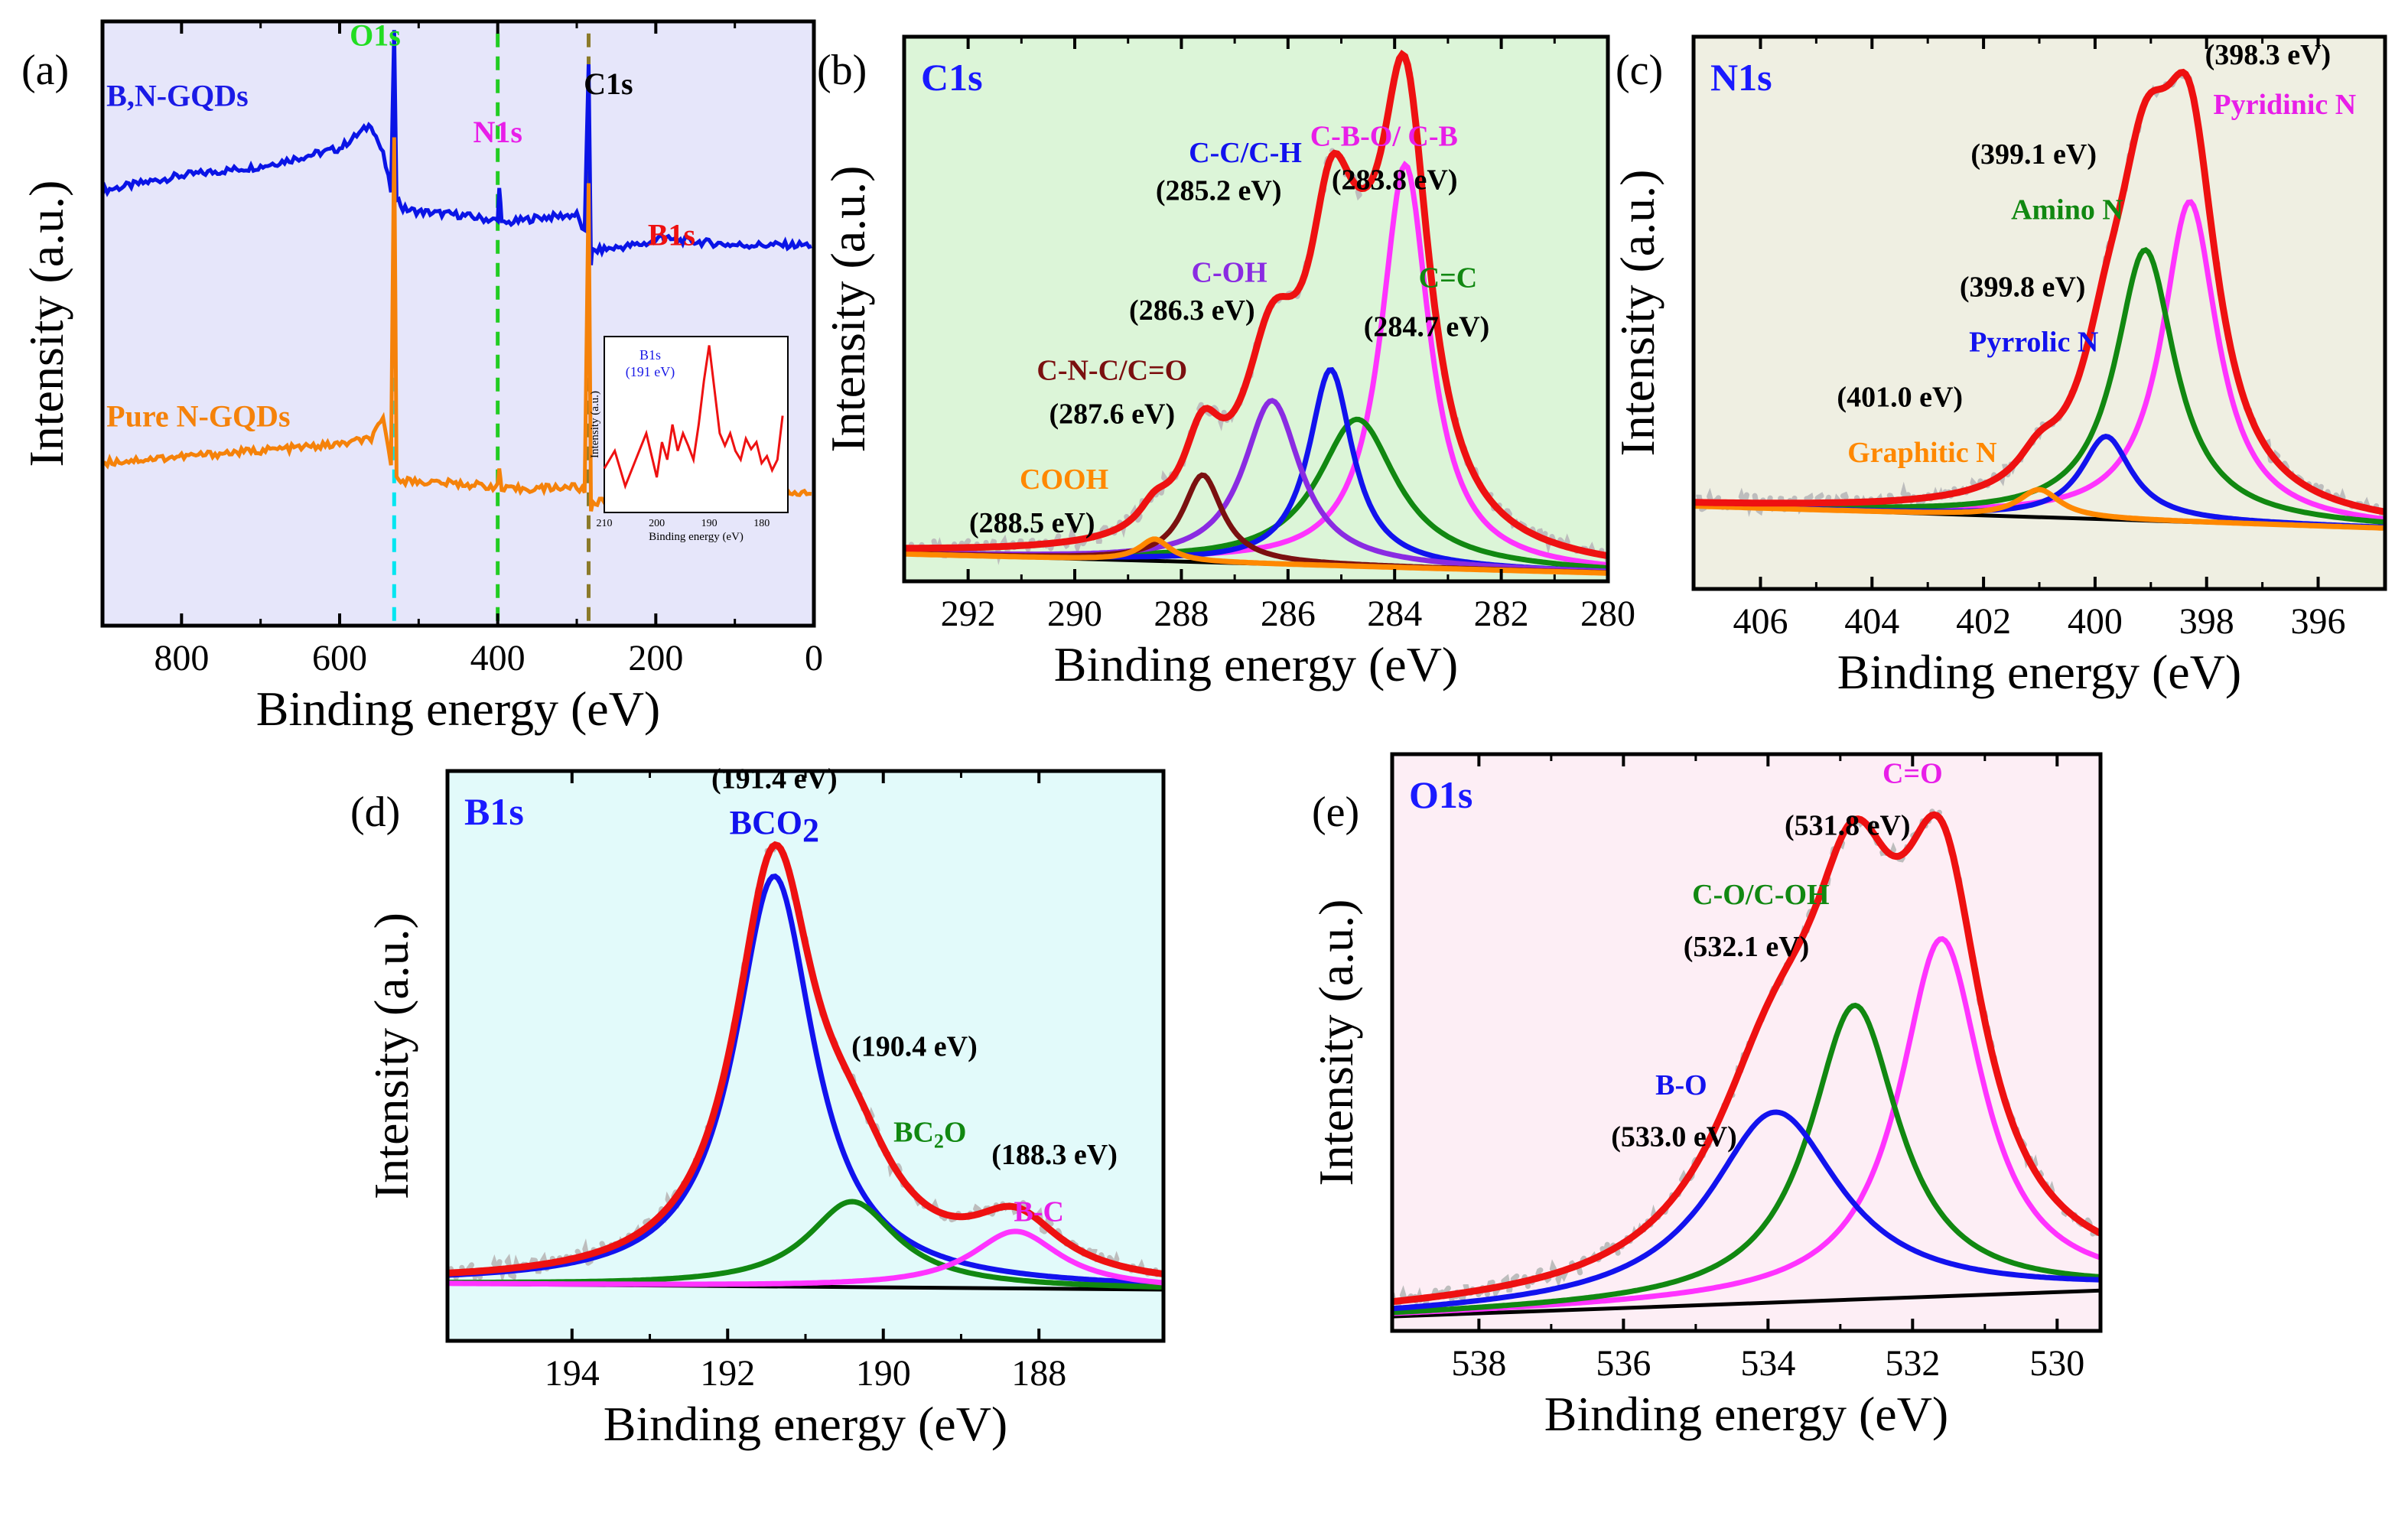 The image size is (2408, 1529). What do you see at coordinates (1395, 180) in the screenshot?
I see `annotation-label: (283.8 eV)` at bounding box center [1395, 180].